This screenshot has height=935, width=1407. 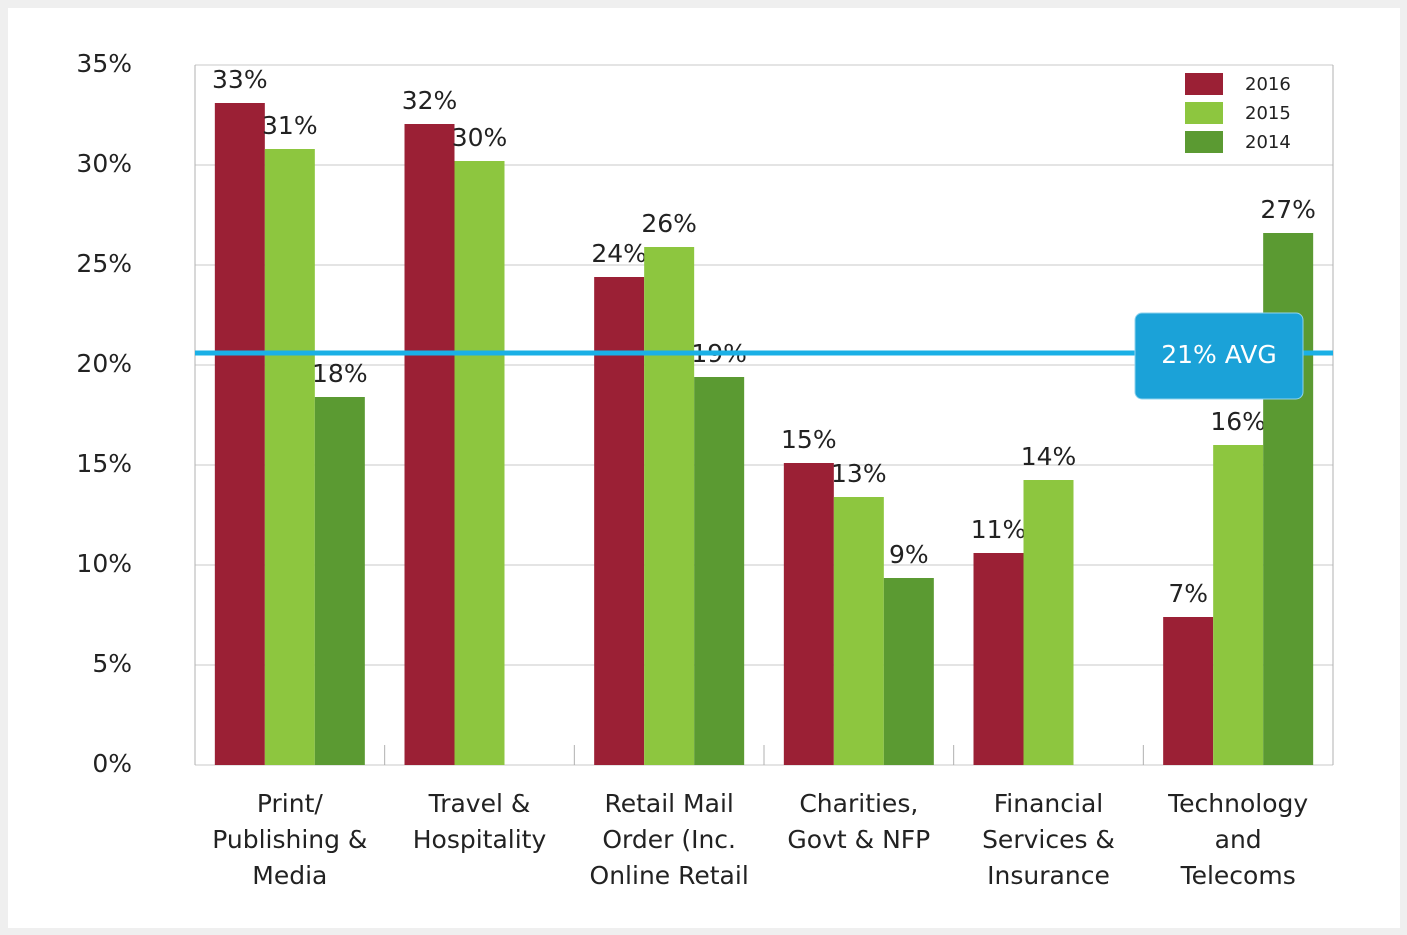 I want to click on data-label: 27%, so click(x=1288, y=209).